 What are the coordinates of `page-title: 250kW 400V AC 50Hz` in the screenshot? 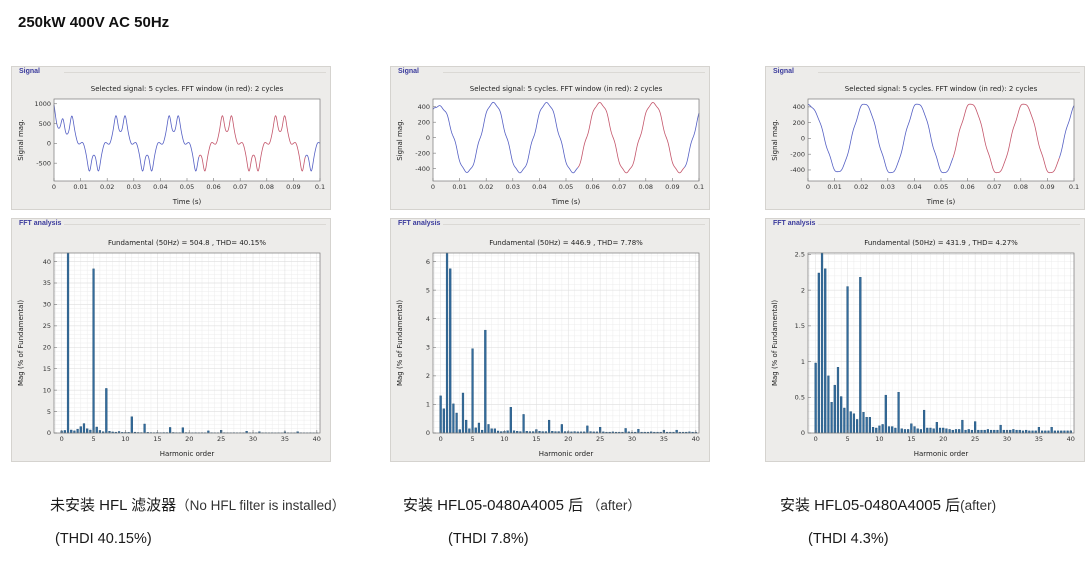 It's located at (94, 22).